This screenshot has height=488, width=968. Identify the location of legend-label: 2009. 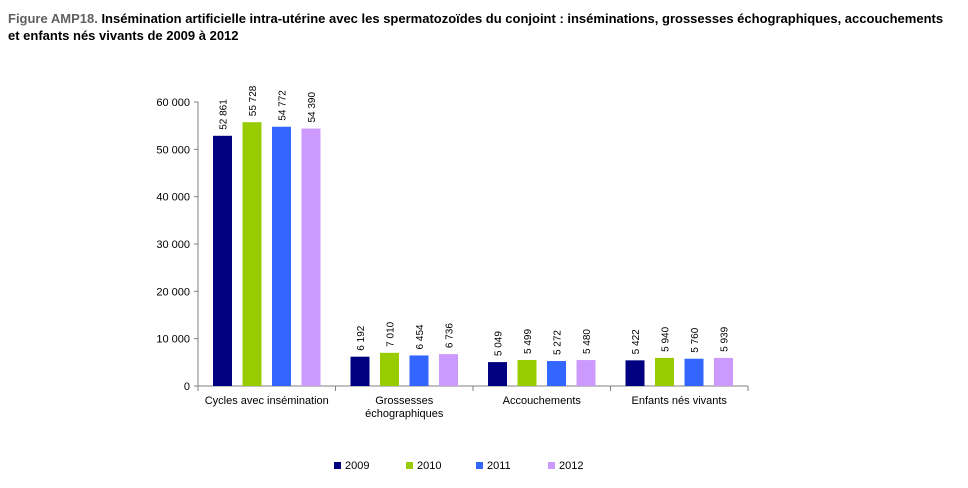
(357, 466).